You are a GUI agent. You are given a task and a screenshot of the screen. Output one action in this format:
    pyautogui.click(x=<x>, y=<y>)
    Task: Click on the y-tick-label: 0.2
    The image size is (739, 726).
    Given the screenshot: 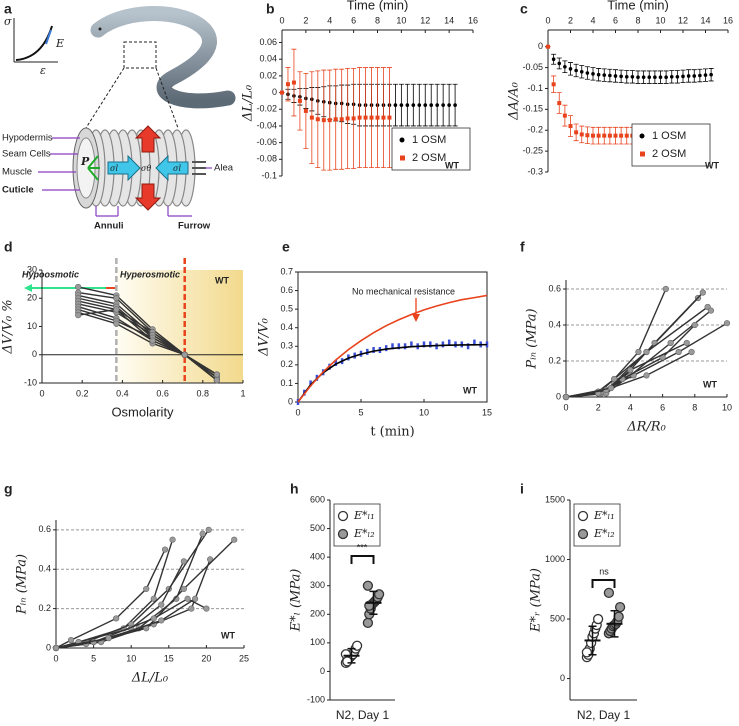 What is the action you would take?
    pyautogui.click(x=554, y=360)
    